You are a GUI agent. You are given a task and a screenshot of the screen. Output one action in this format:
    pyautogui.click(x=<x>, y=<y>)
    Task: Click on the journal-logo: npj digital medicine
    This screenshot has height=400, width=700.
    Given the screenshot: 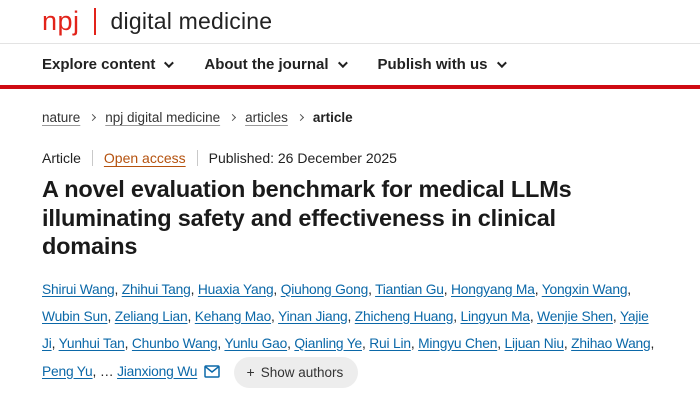 What is the action you would take?
    pyautogui.click(x=157, y=21)
    